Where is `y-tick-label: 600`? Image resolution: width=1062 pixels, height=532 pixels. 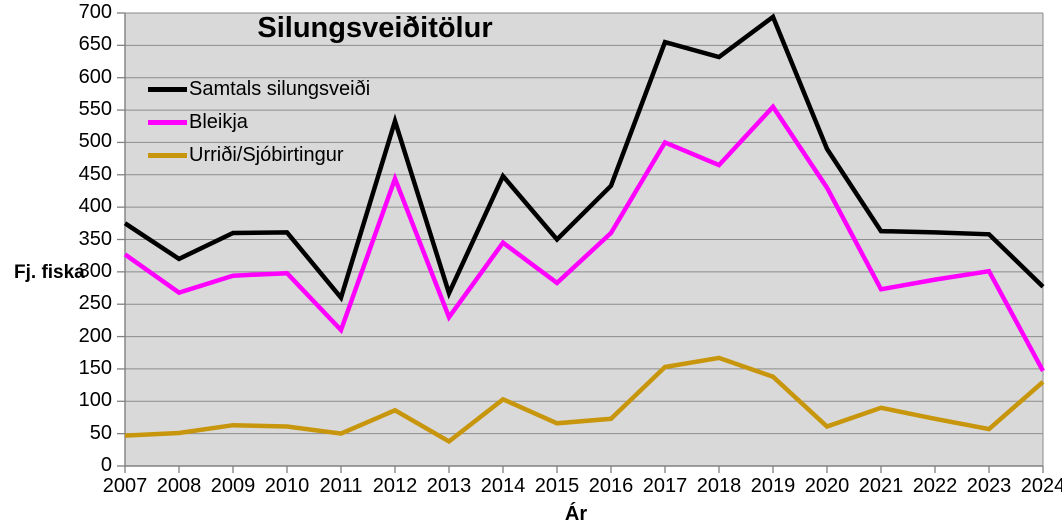 y-tick-label: 600 is located at coordinates (95, 76).